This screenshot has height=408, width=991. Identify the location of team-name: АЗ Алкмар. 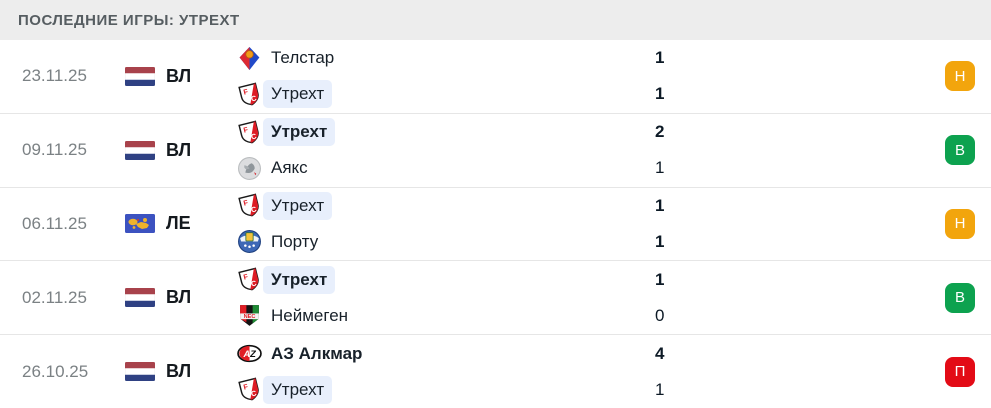
(317, 353).